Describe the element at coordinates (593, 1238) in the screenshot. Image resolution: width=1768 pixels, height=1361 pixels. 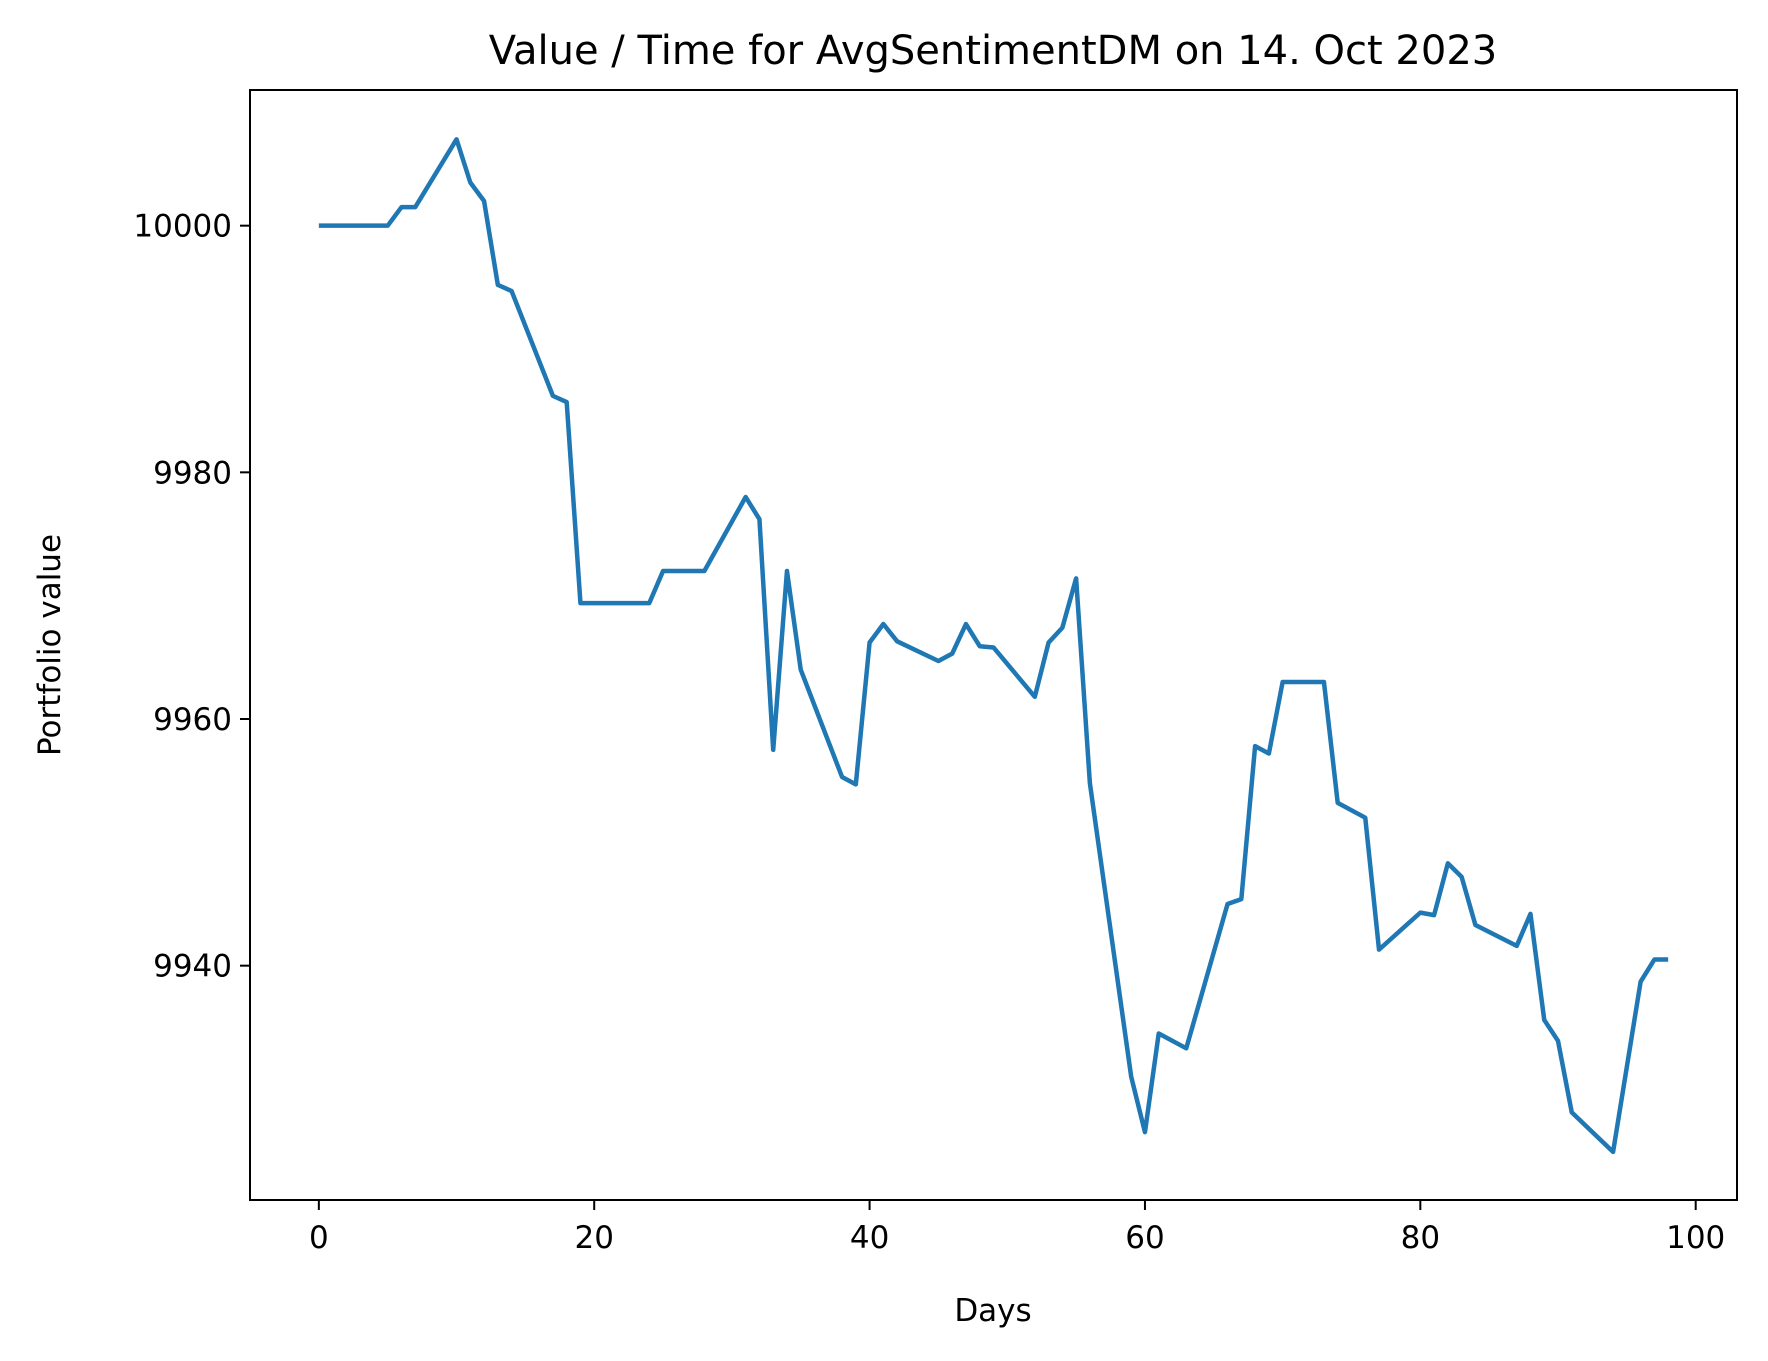
I see `x-tick-label: 20` at that location.